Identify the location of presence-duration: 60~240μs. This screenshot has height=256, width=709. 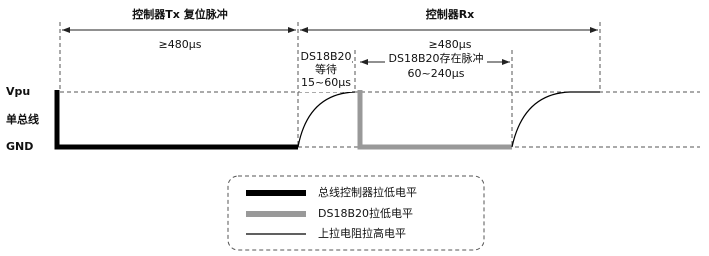
(436, 73).